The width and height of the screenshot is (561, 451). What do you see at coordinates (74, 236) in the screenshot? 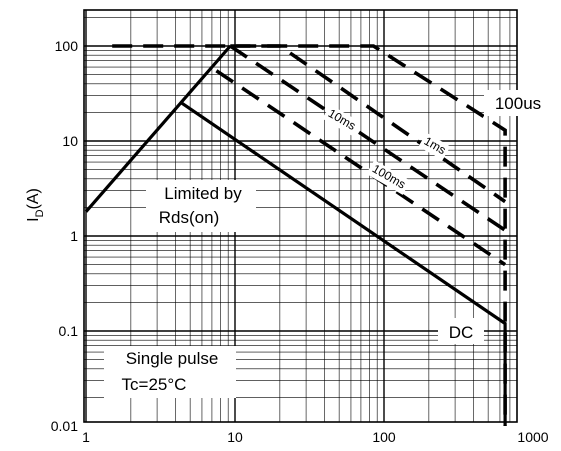
I see `y-tick-label: 1` at bounding box center [74, 236].